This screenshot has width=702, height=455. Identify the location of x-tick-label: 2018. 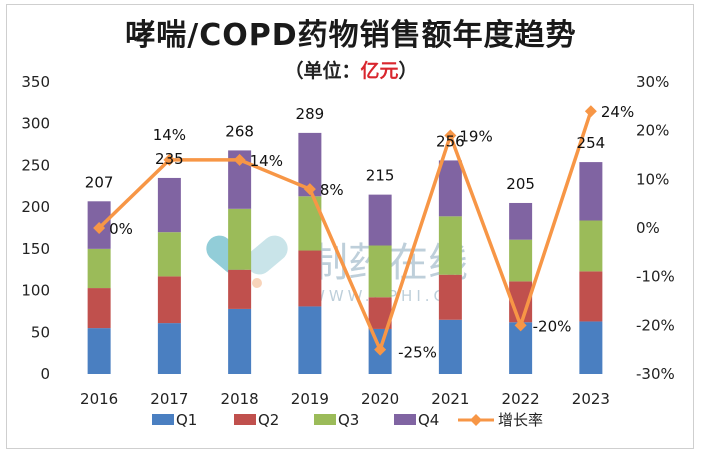
(240, 399).